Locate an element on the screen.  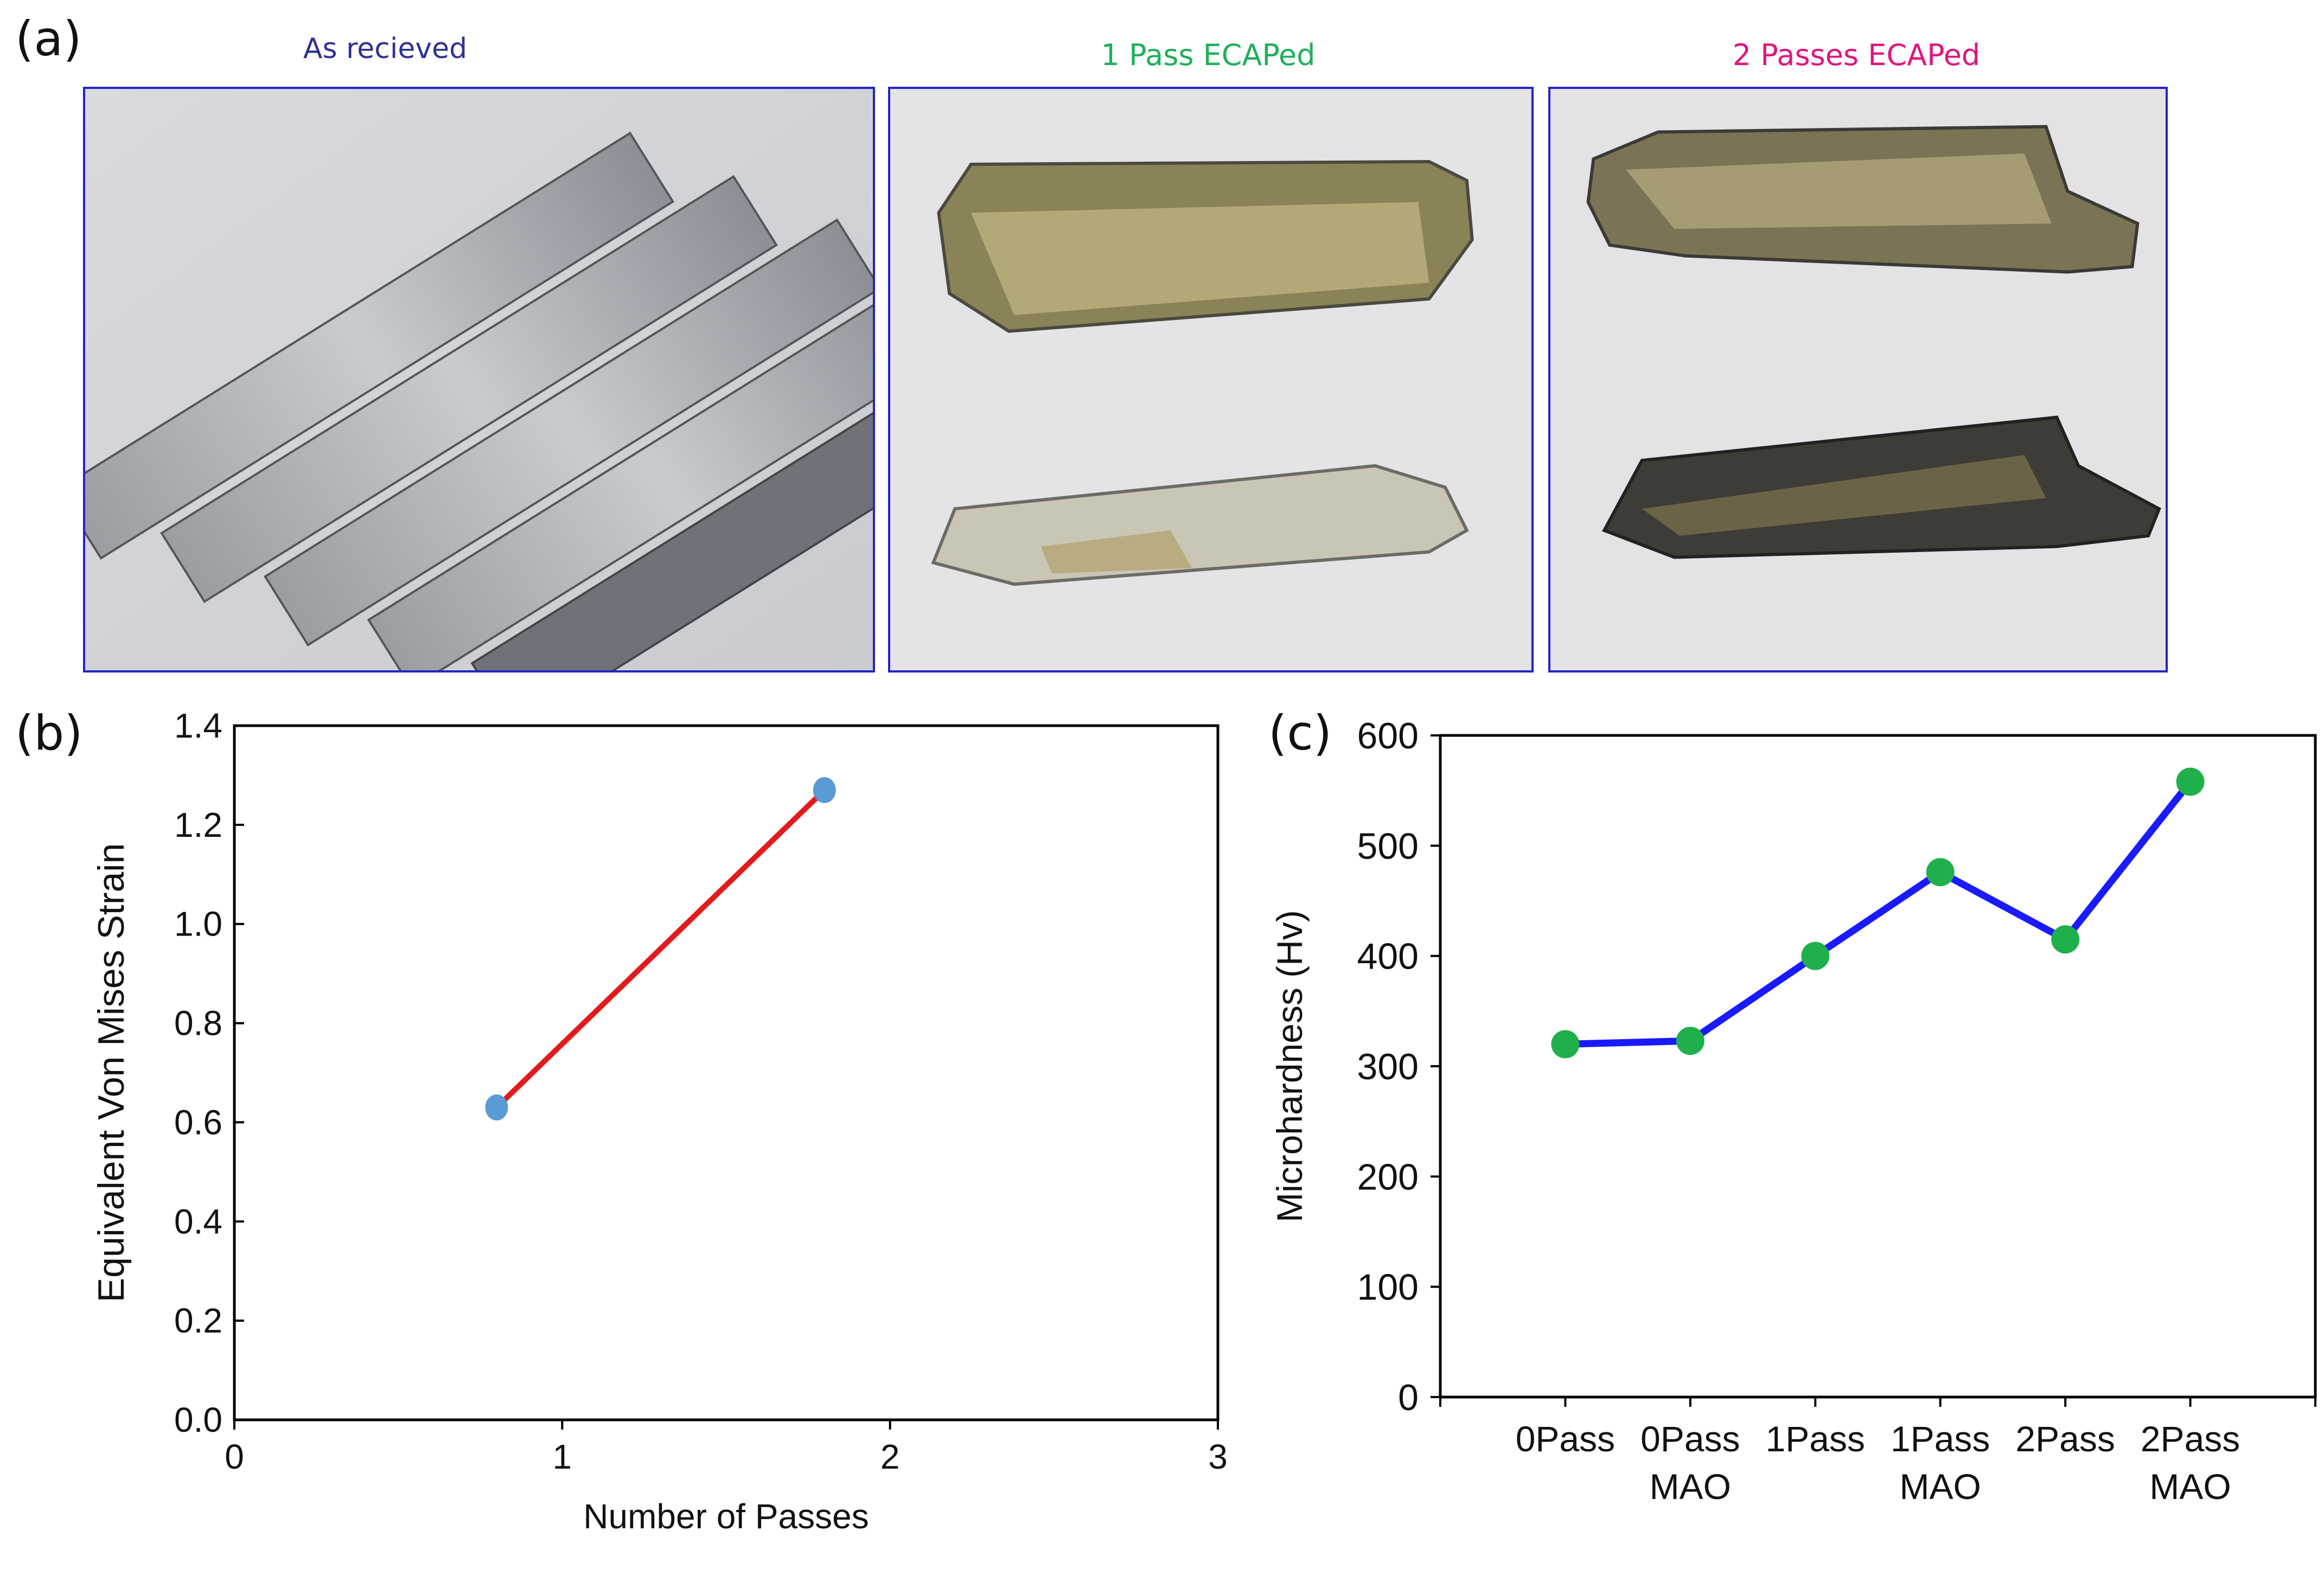
y-tick-label: 200 is located at coordinates (1388, 1176).